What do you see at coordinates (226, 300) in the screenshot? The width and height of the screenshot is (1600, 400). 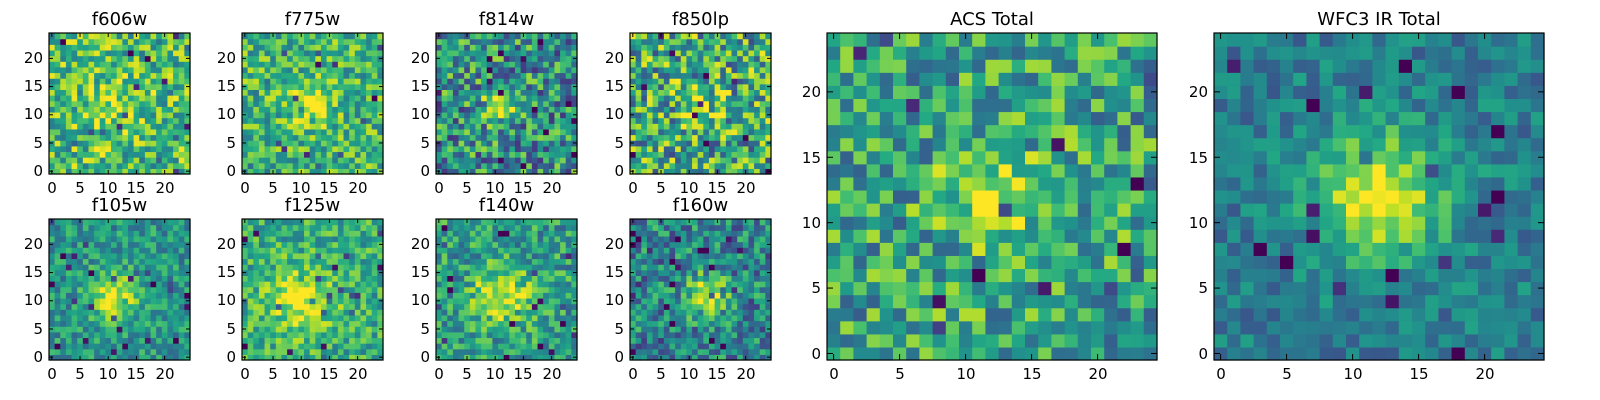 I see `y-tick-label: 10` at bounding box center [226, 300].